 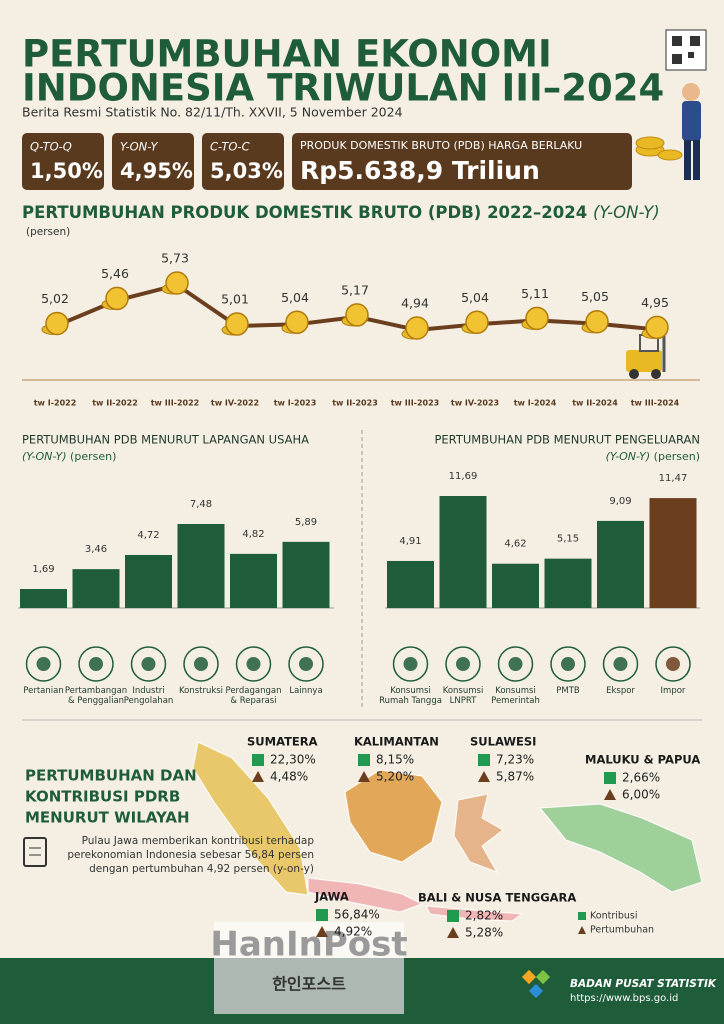 What do you see at coordinates (51, 147) in the screenshot?
I see `summary-label: Q-TO-Q` at bounding box center [51, 147].